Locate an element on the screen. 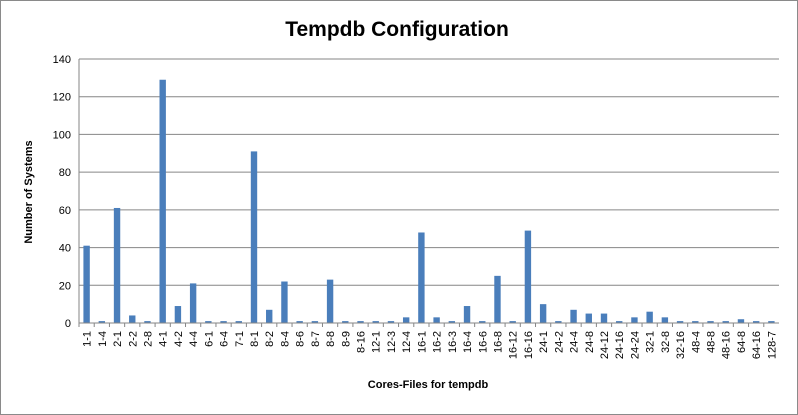  x-tick-label: 48-4 is located at coordinates (696, 342).